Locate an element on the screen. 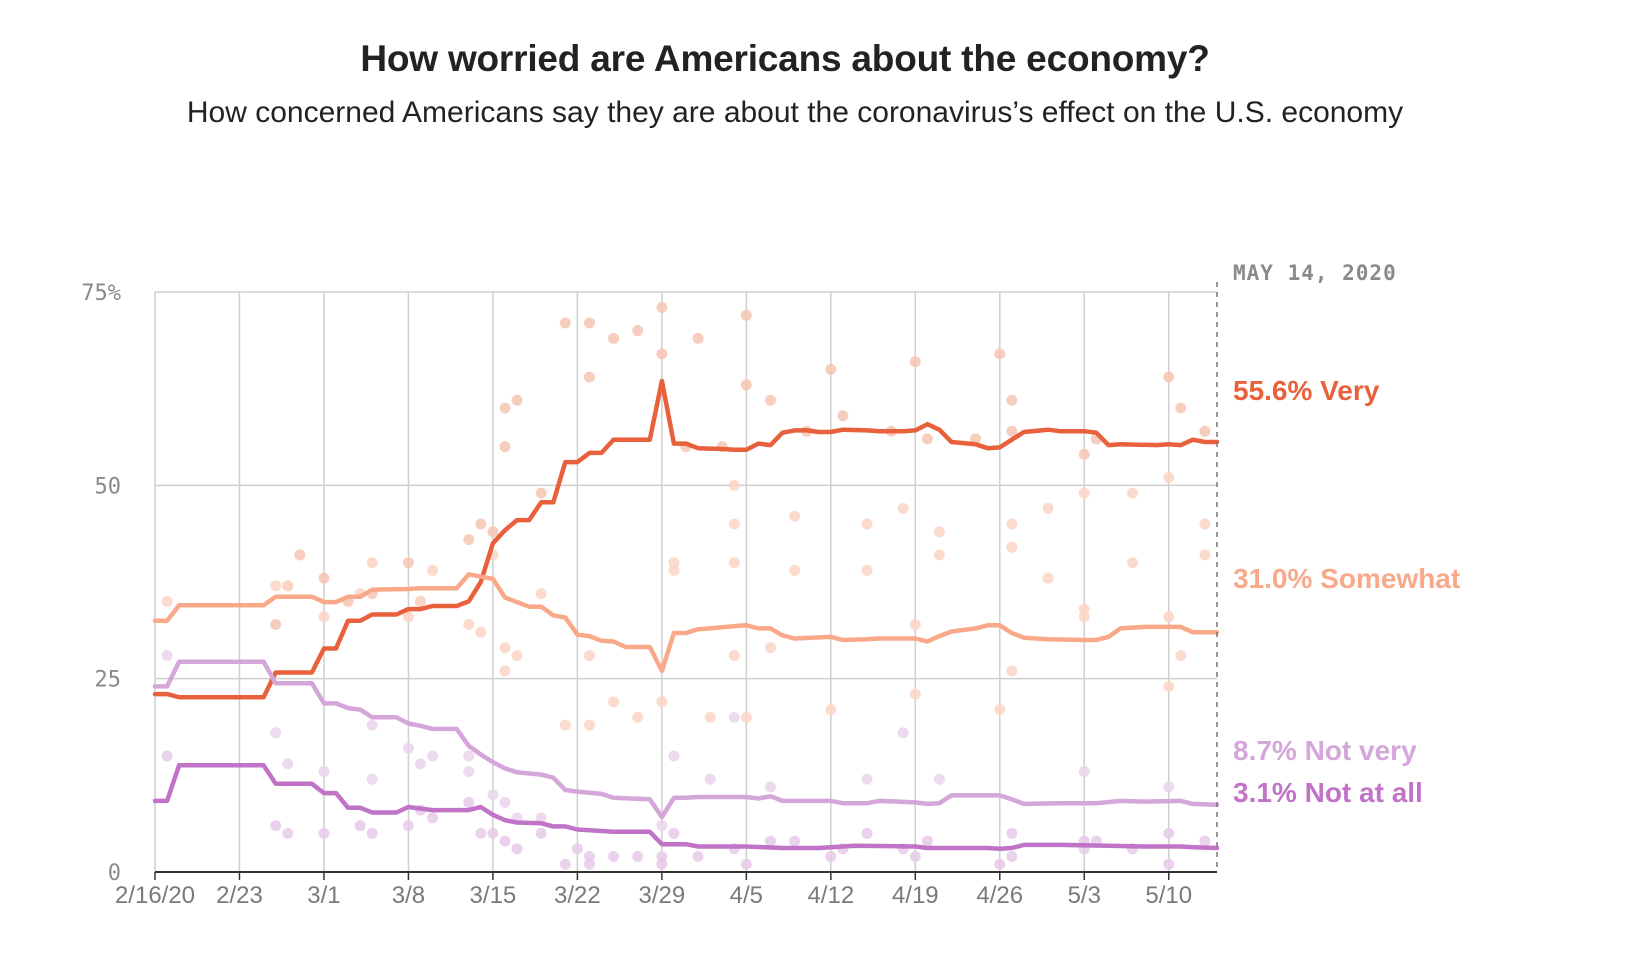 This screenshot has width=1636, height=976. end-label-somewhat: 31.0% Somewhat is located at coordinates (1346, 578).